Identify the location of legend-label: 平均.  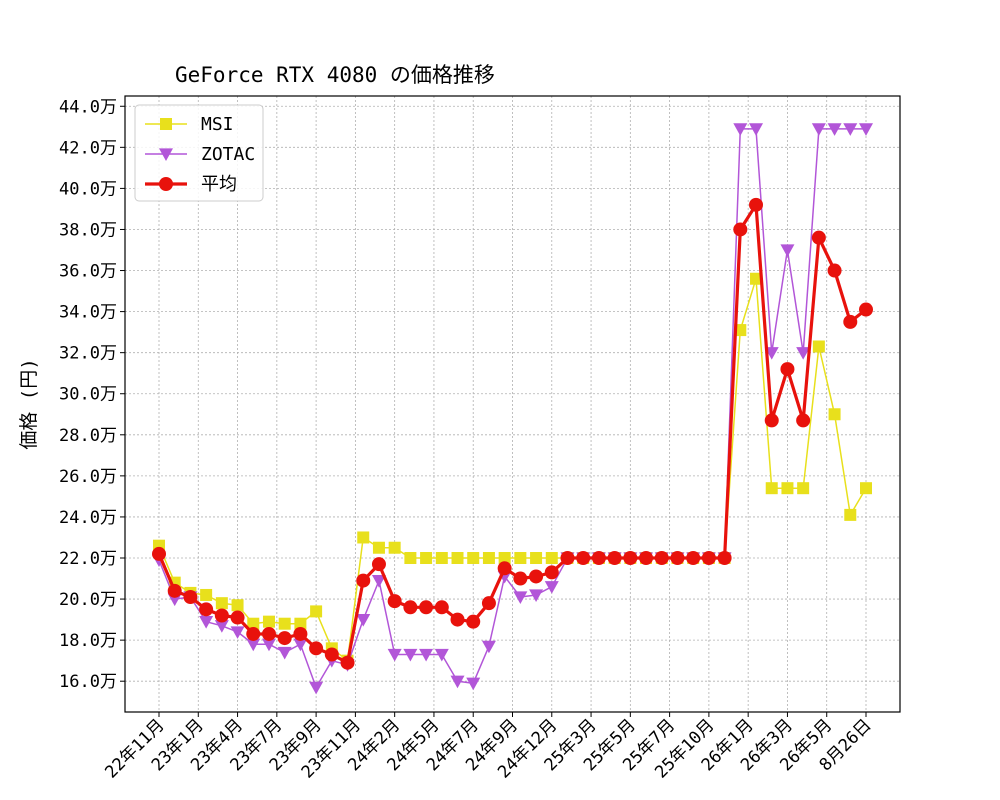
(219, 184).